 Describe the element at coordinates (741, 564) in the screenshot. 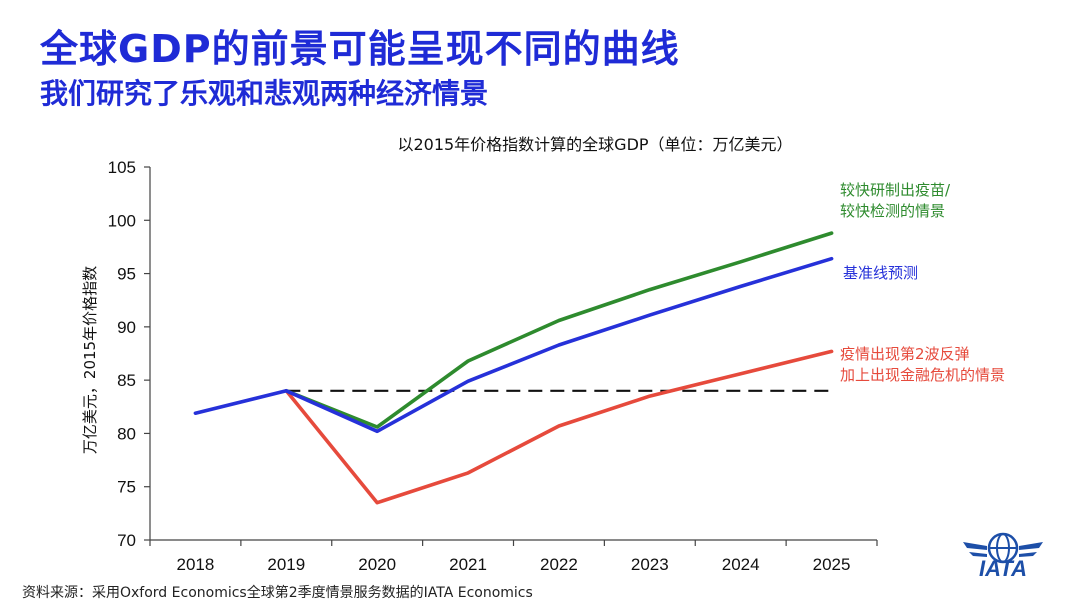

I see `x-tick-label: 2024` at that location.